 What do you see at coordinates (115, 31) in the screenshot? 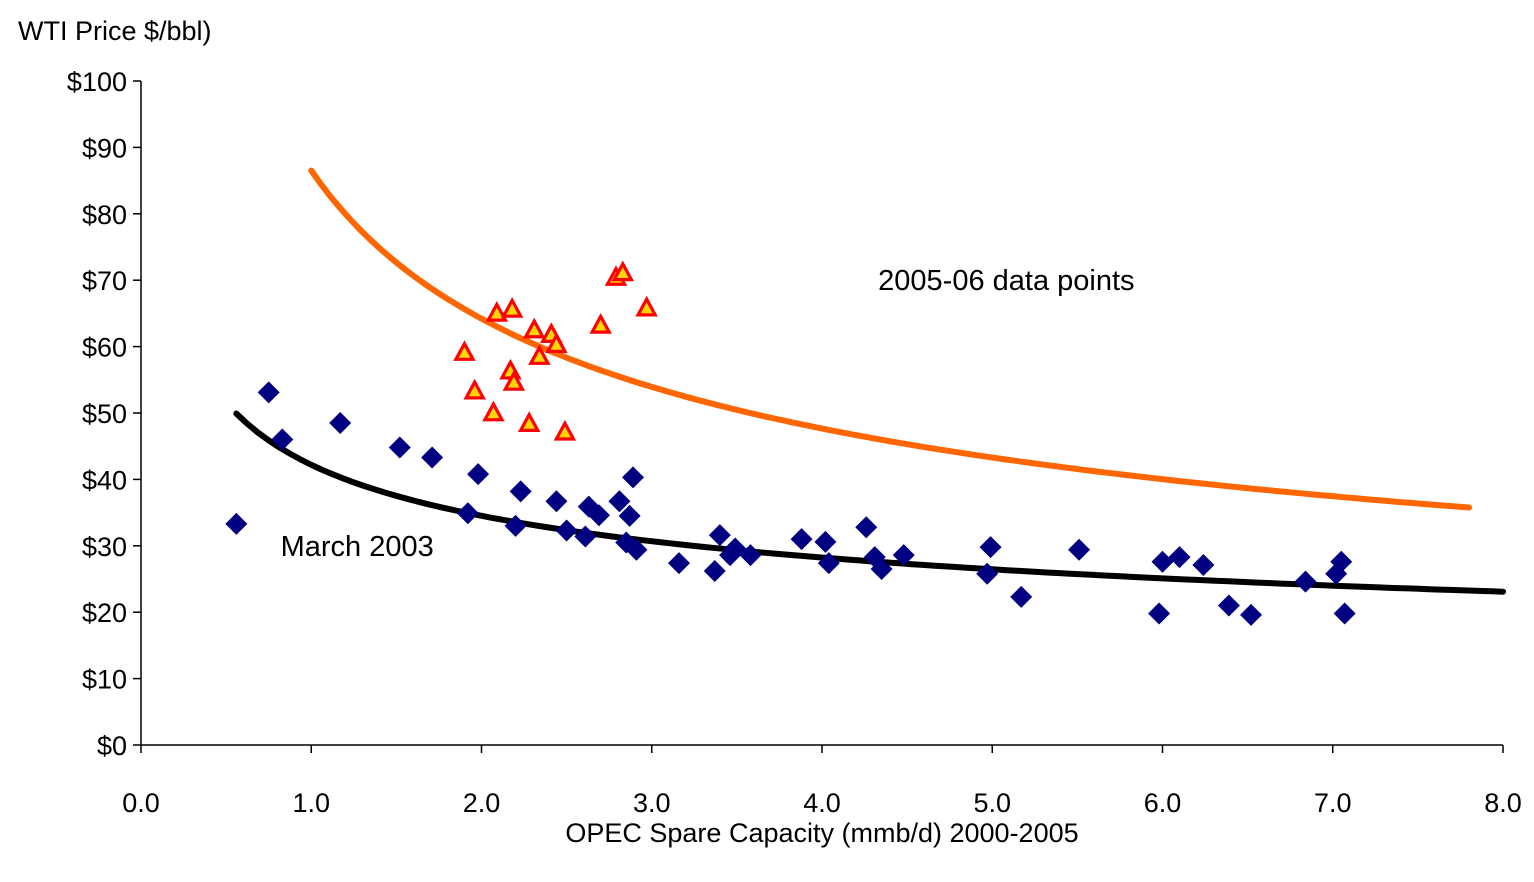
I see `y-axis-title: WTI Price $/bbl)` at bounding box center [115, 31].